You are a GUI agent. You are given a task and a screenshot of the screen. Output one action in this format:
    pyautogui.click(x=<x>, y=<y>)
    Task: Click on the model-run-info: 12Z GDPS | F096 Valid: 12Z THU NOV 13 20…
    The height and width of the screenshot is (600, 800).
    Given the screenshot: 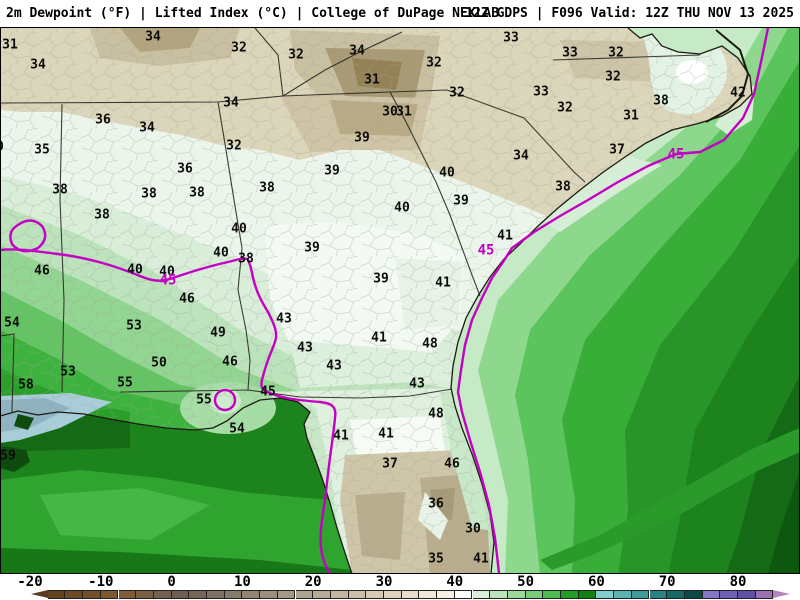 What is the action you would take?
    pyautogui.click(x=629, y=13)
    